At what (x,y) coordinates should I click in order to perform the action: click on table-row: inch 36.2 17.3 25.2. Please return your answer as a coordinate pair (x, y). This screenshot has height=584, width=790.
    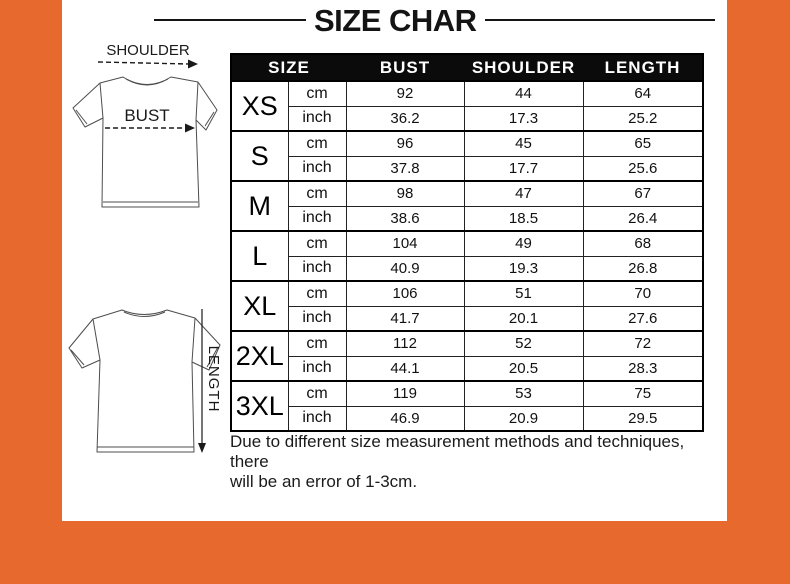
    Looking at the image, I should click on (467, 118).